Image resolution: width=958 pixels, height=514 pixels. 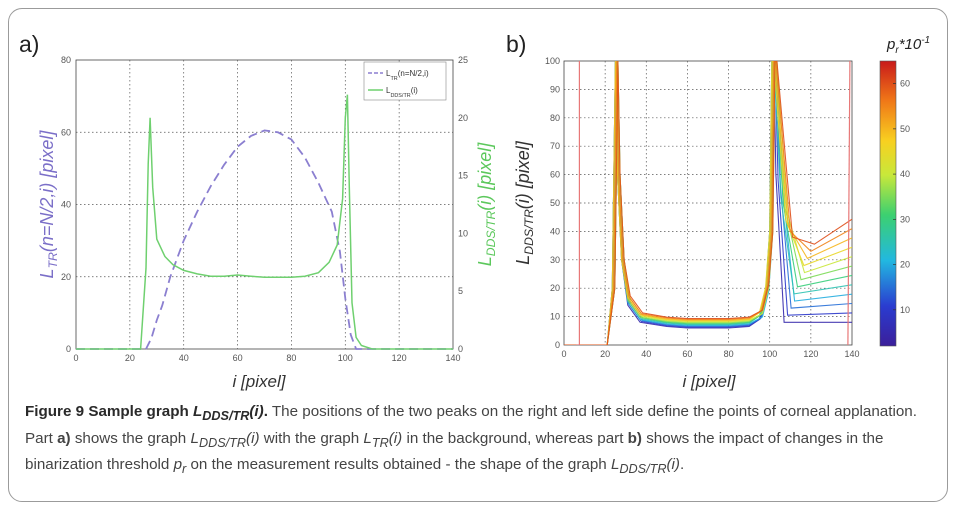 What do you see at coordinates (555, 231) in the screenshot?
I see `tick-b-y-40: 40` at bounding box center [555, 231].